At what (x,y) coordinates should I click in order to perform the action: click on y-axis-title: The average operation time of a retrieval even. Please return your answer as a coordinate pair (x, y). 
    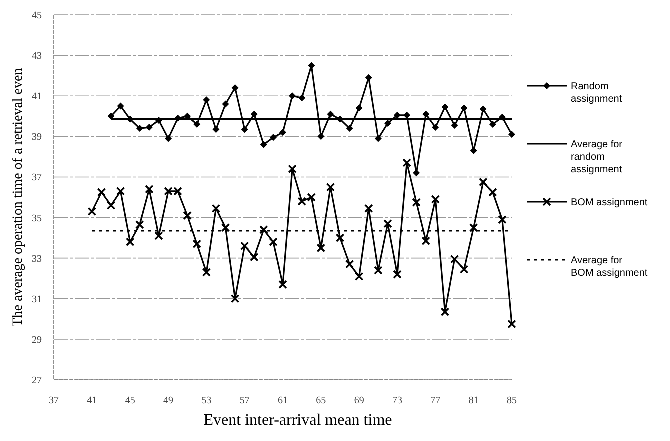
    Looking at the image, I should click on (18, 197).